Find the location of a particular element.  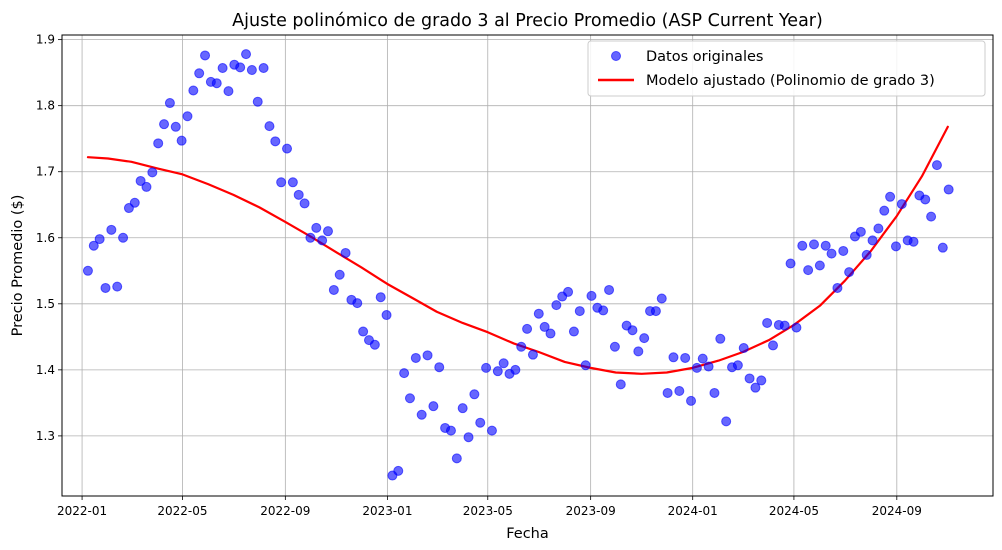

y-axis-title: Precio Promedio ($) is located at coordinates (18, 266).